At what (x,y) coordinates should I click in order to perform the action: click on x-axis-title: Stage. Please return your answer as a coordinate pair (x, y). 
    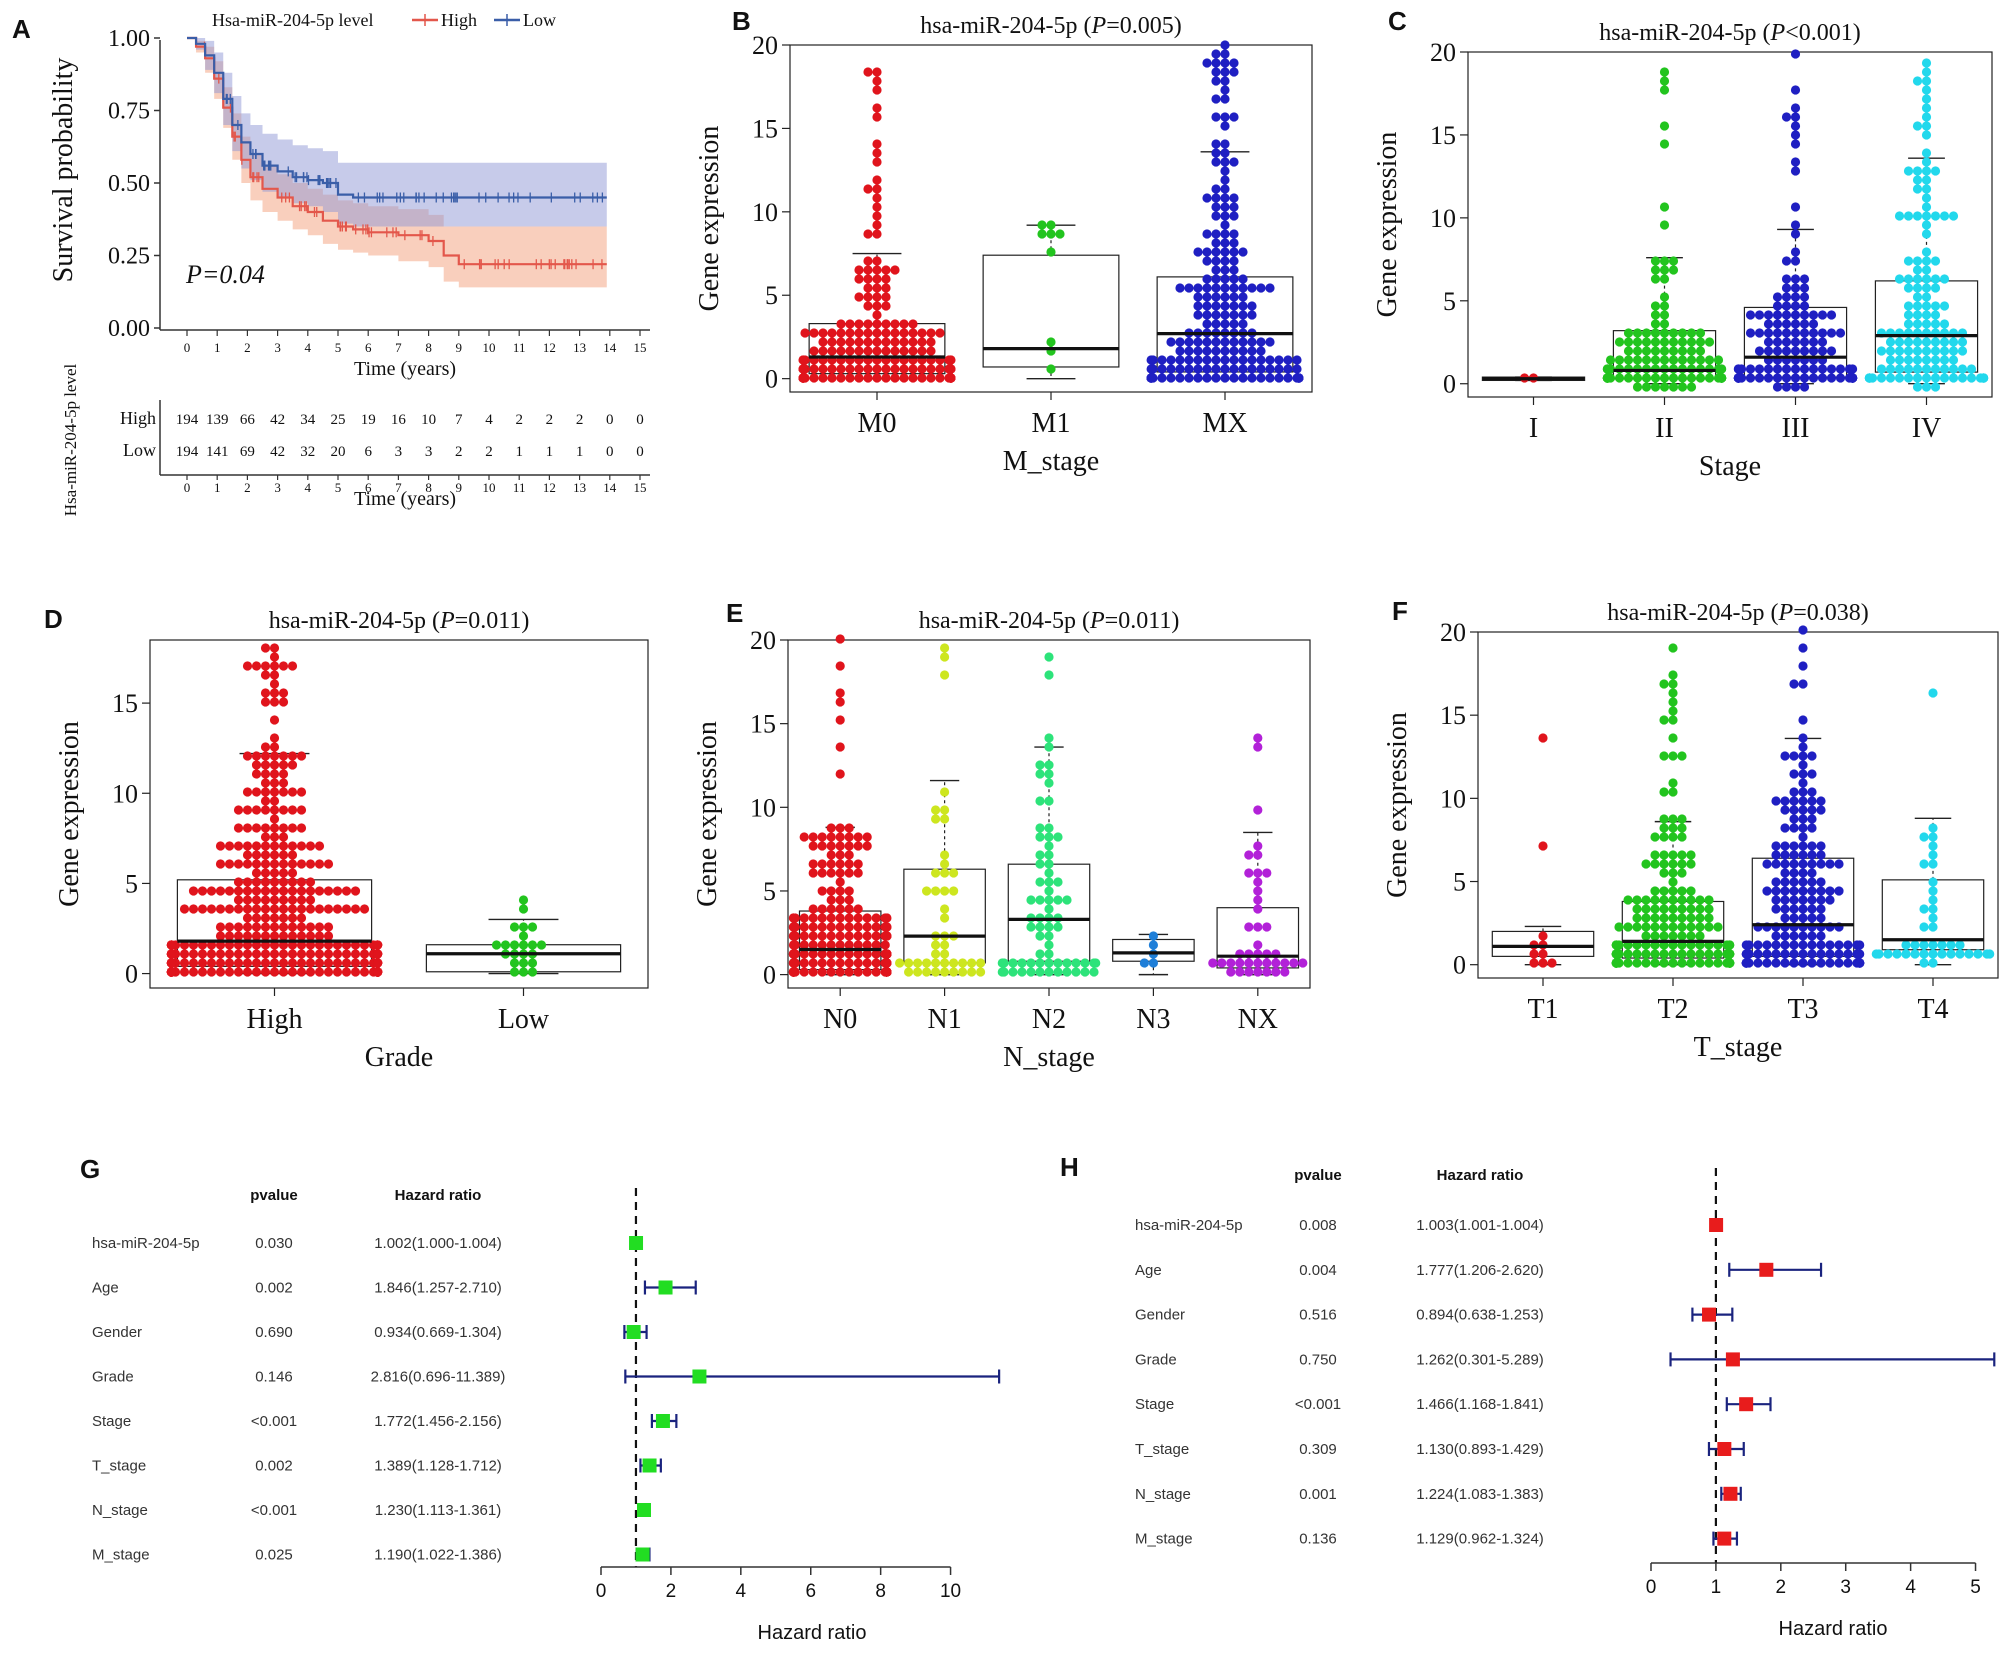
    Looking at the image, I should click on (1730, 466).